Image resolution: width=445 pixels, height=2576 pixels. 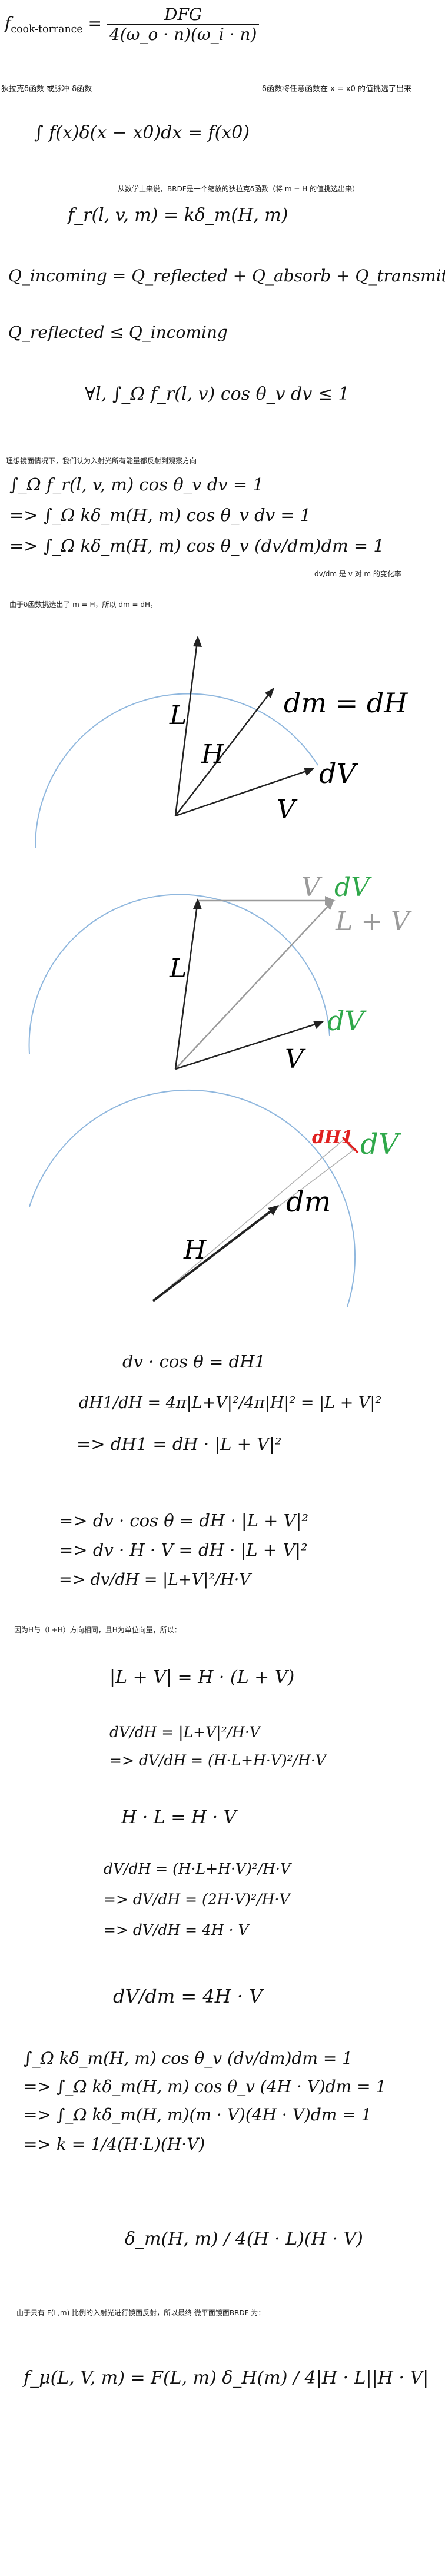 I want to click on d1-label-V: V, so click(x=287, y=810).